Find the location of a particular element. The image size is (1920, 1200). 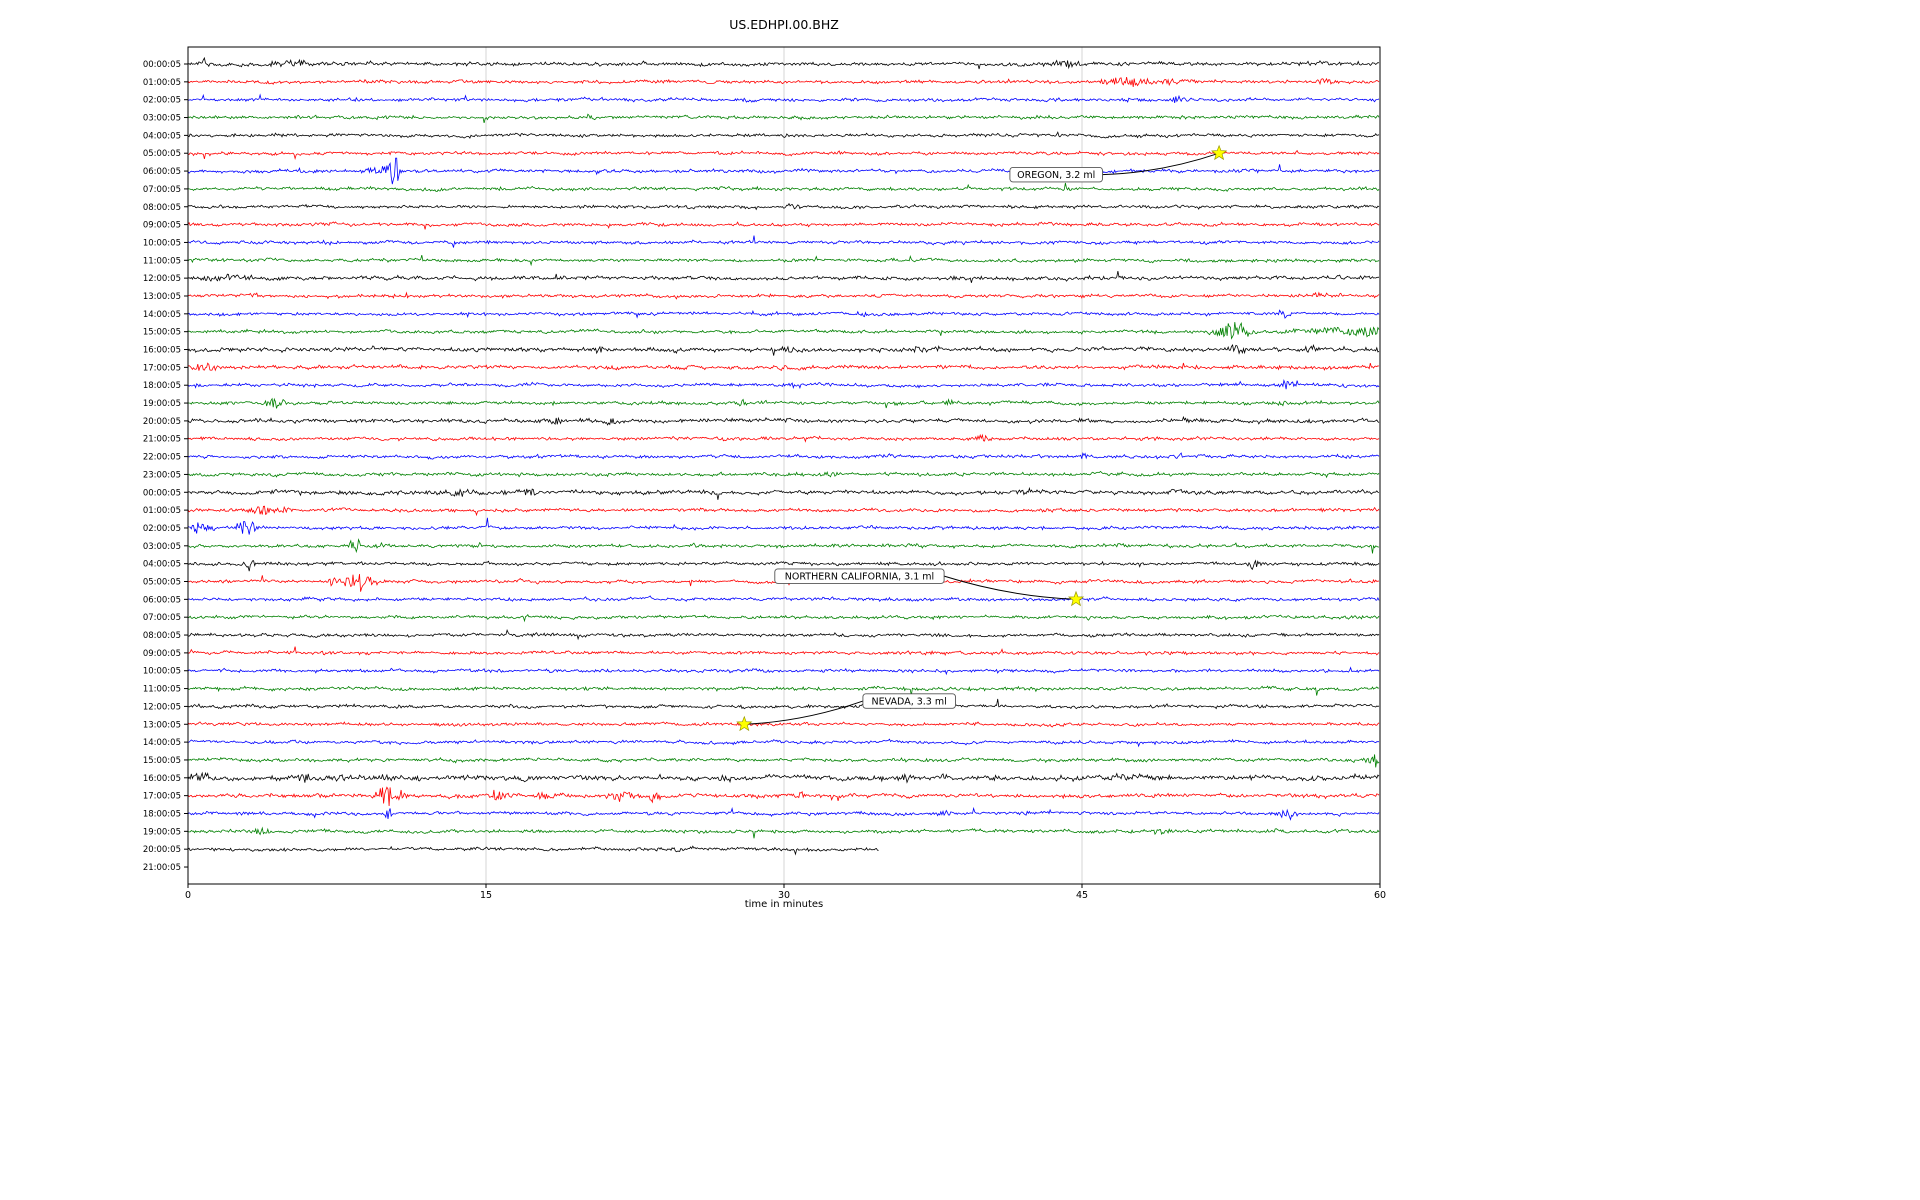

y-axis-label: 16:00:05 is located at coordinates (162, 779).